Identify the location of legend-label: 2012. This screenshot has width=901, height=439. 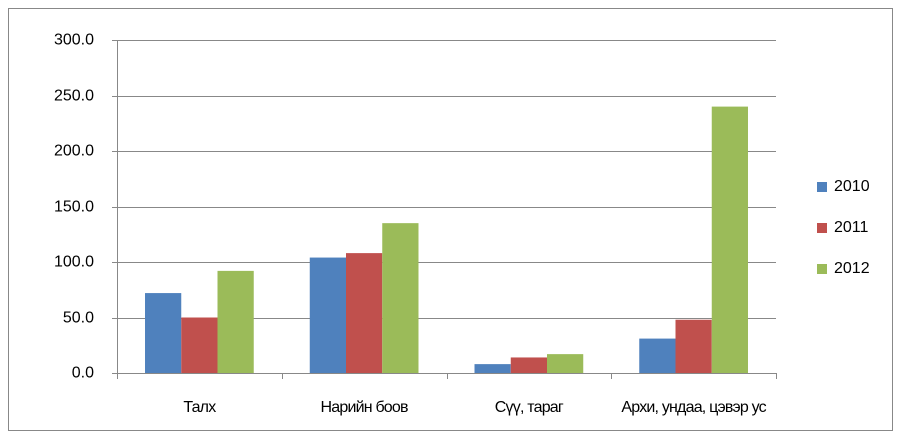
(852, 268).